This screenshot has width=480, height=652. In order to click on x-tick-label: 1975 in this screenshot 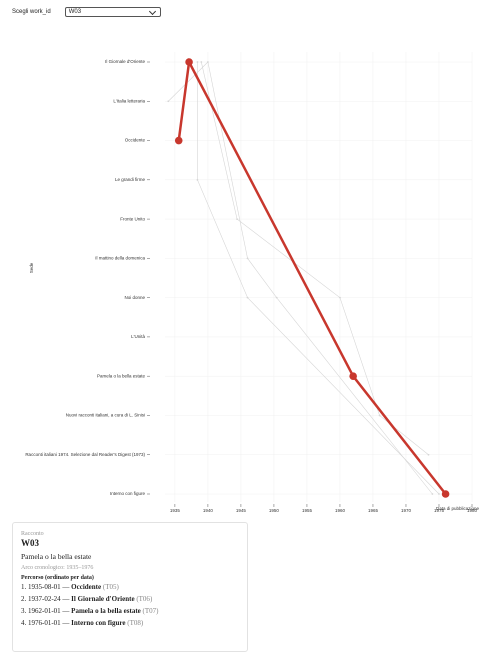, I will do `click(439, 510)`.